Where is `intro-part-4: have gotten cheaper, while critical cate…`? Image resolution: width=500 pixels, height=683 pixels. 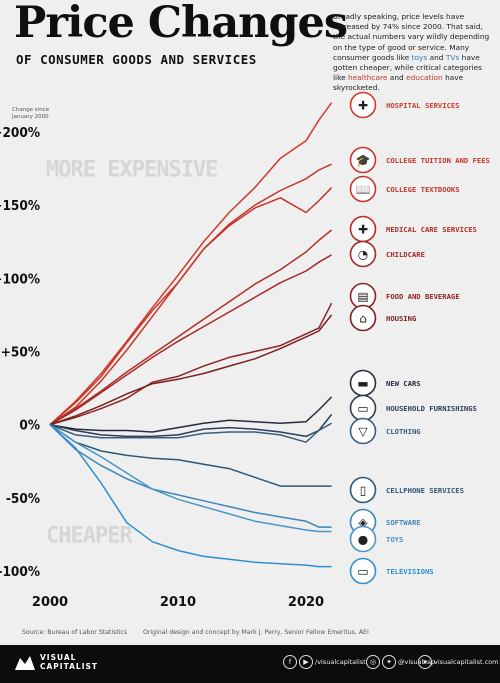 intro-part-4: have gotten cheaper, while critical cate… is located at coordinates (407, 67).